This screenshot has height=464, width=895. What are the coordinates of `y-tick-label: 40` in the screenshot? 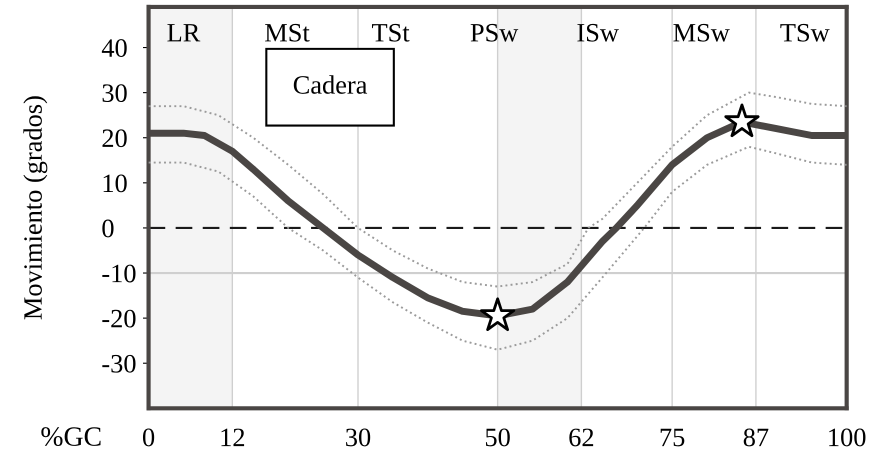 It's located at (114, 48).